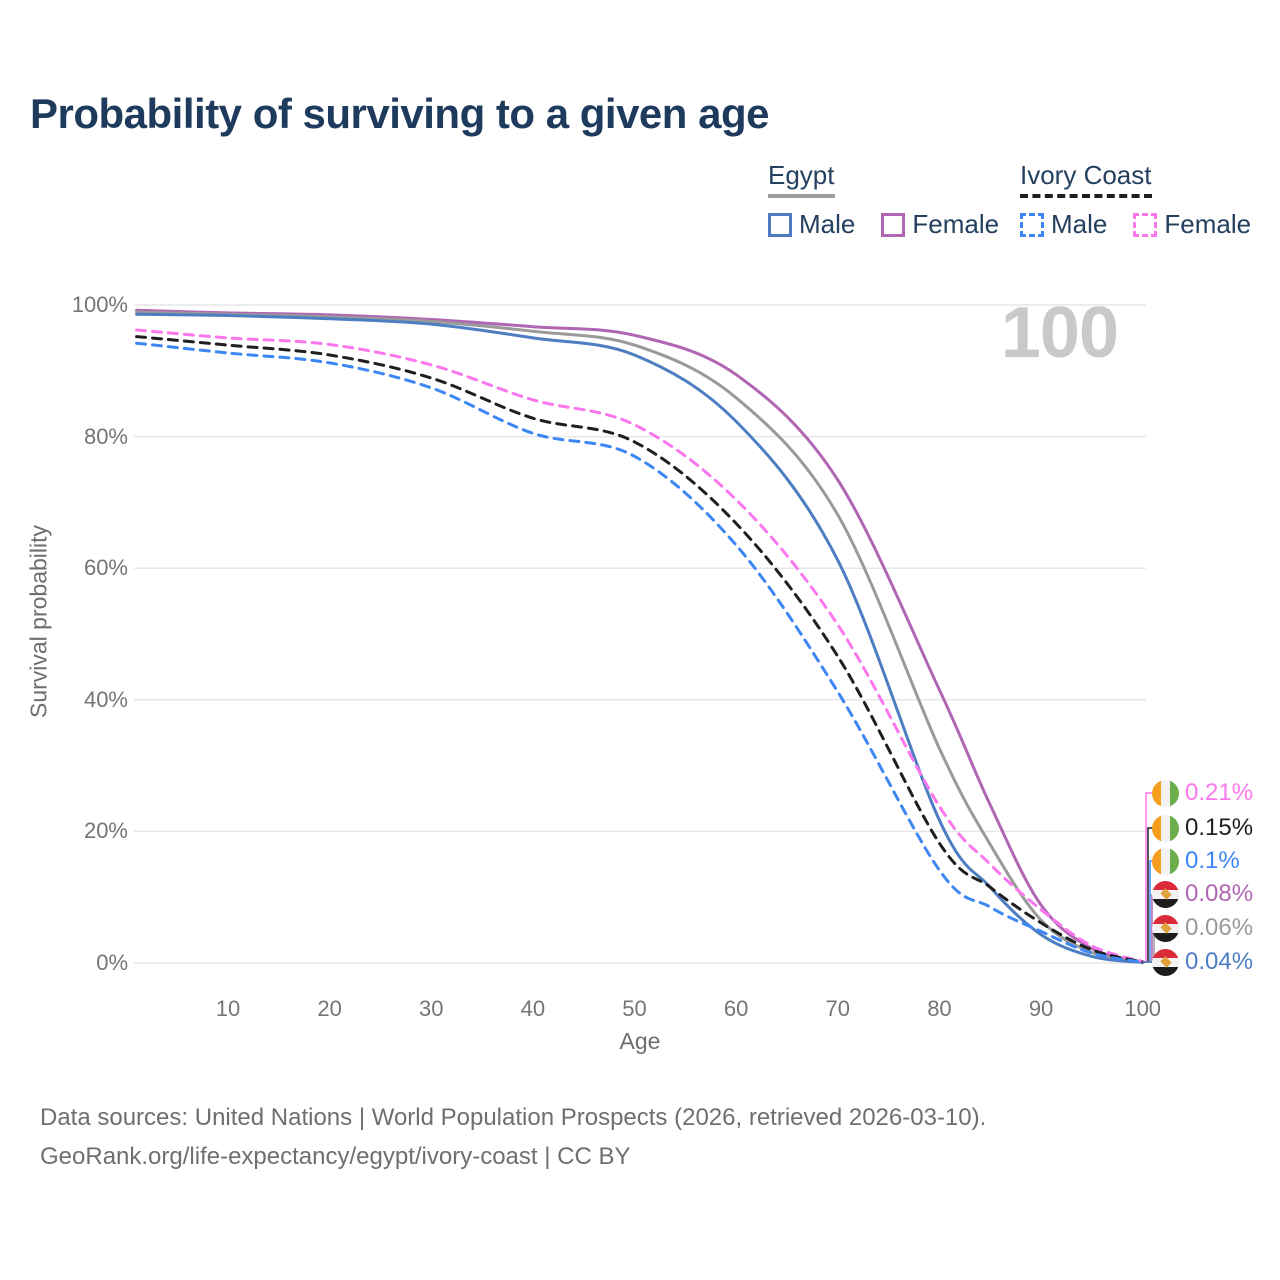 This screenshot has width=1280, height=1280. I want to click on end-value-text: 0.06%, so click(1219, 927).